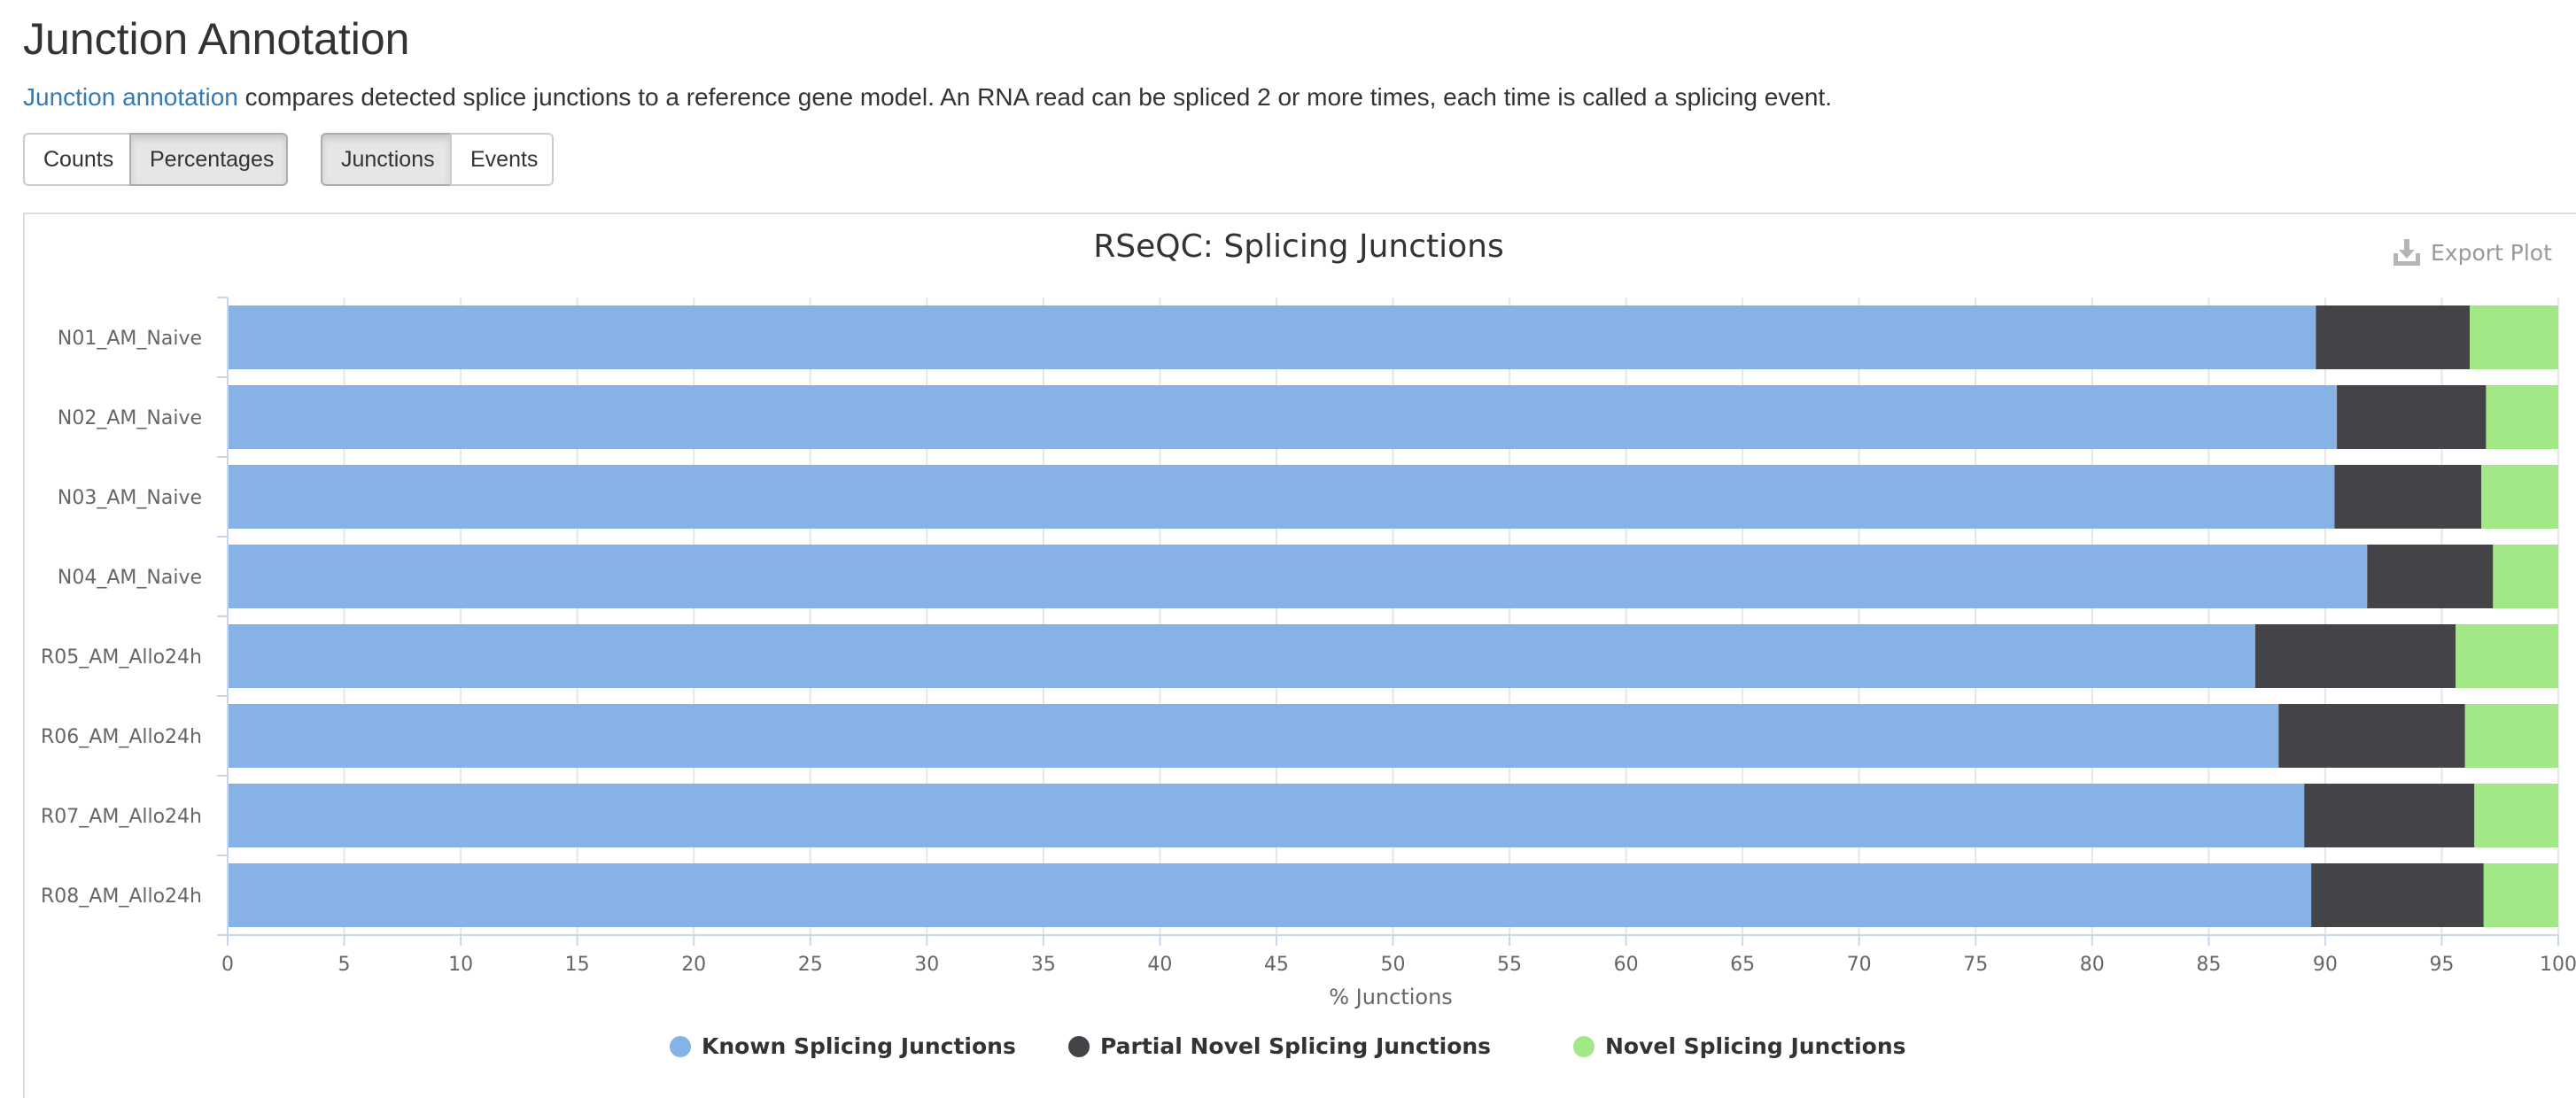 This screenshot has width=2576, height=1098. I want to click on page-title: Junction Annotation, so click(216, 39).